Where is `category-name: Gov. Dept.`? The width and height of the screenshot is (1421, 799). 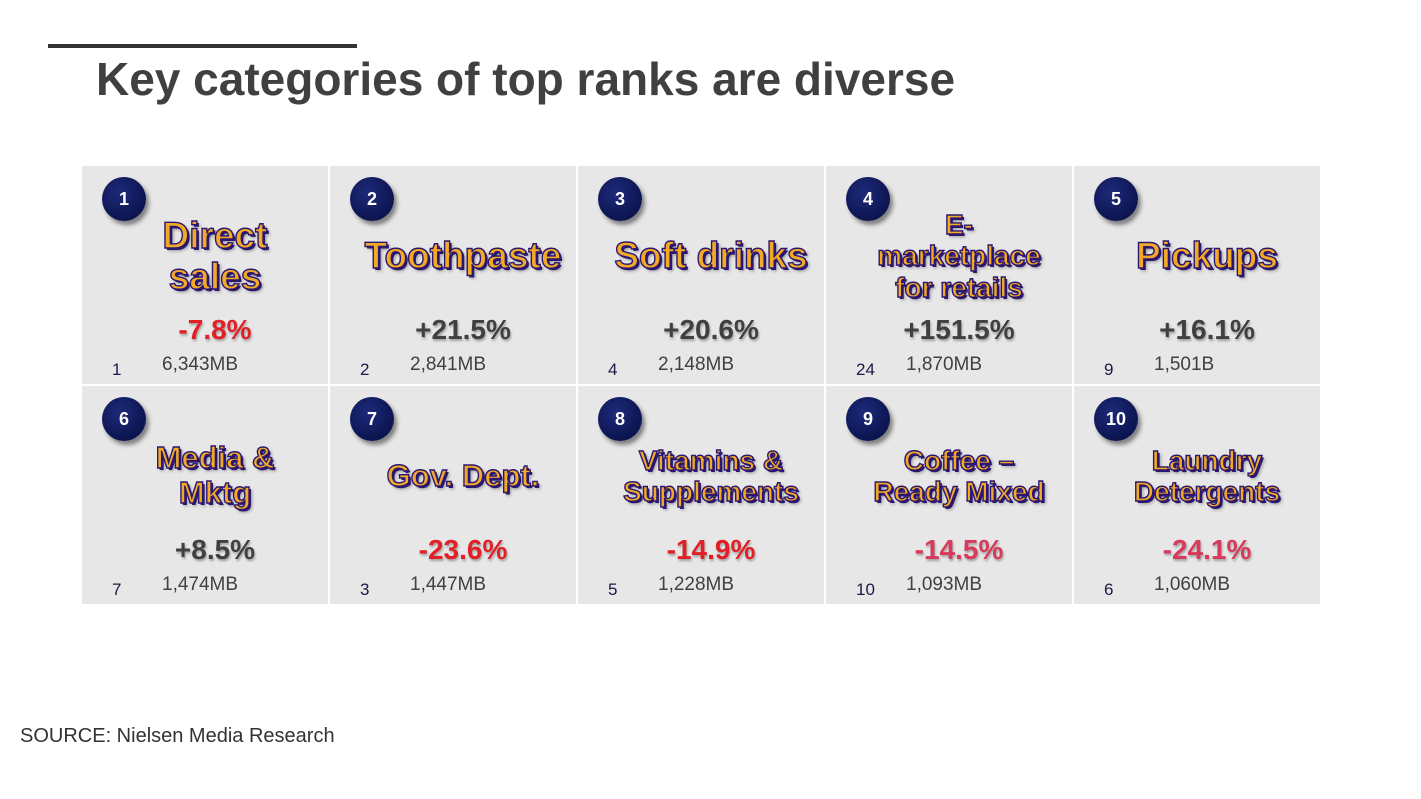 category-name: Gov. Dept. is located at coordinates (463, 476).